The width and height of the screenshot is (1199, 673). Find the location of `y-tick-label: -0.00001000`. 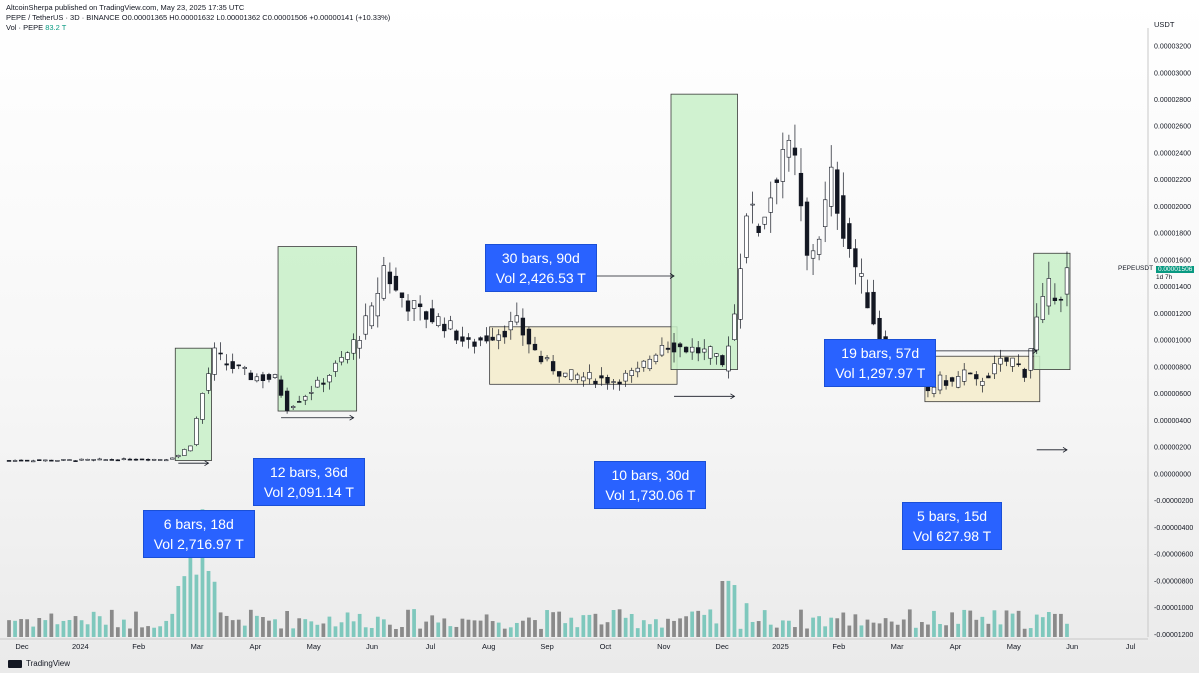

y-tick-label: -0.00001000 is located at coordinates (1173, 608).